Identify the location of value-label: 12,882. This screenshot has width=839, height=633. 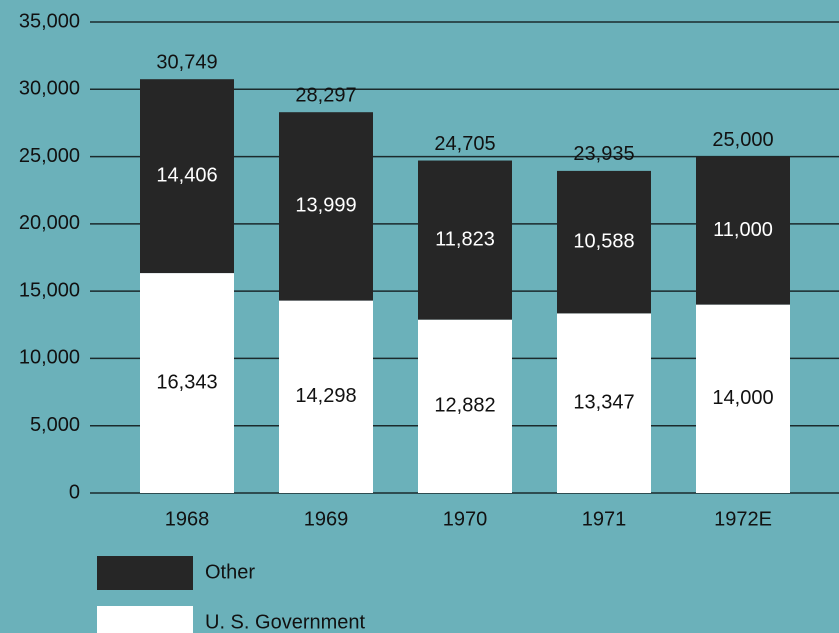
(464, 406).